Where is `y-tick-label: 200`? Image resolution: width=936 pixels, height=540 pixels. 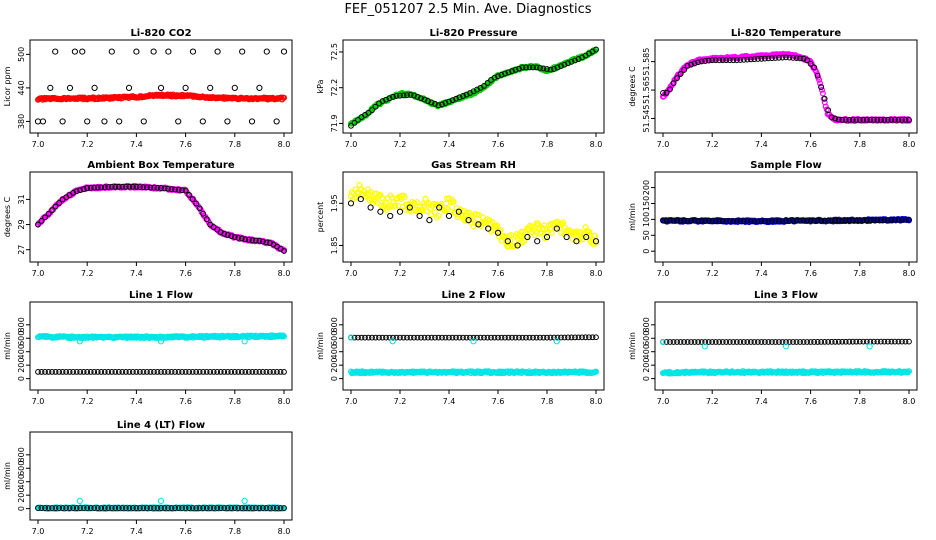
y-tick-label: 200 is located at coordinates (646, 187).